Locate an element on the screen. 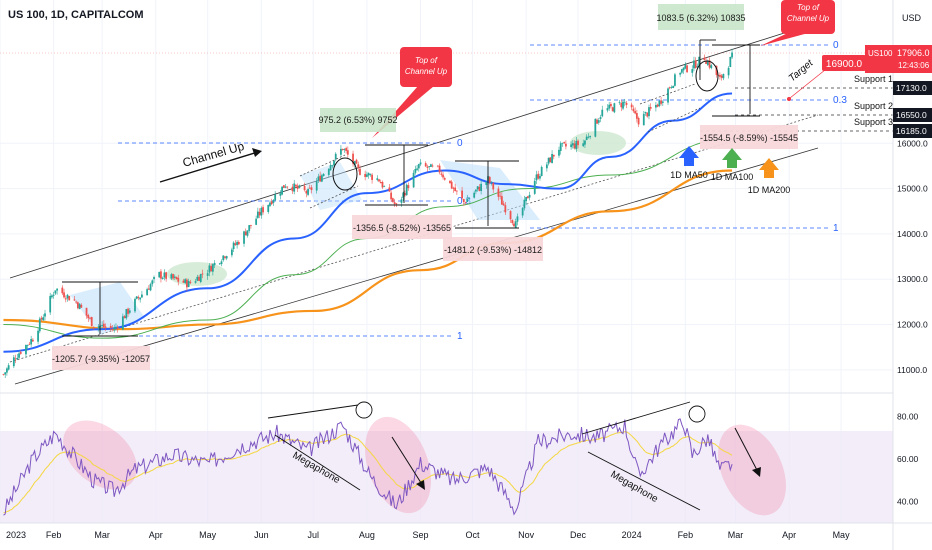 The image size is (932, 550). support-3-label: Support 3 is located at coordinates (873, 122).